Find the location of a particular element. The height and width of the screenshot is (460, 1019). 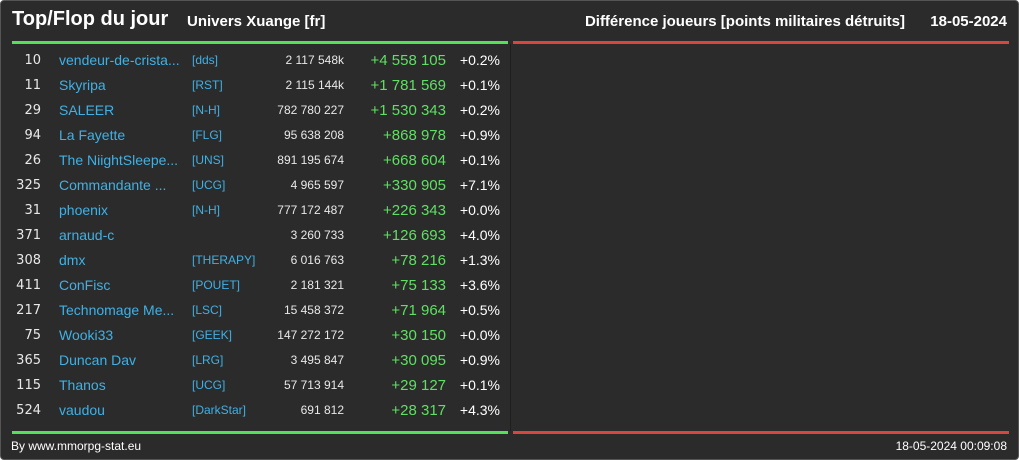

percent-value: +3.6% is located at coordinates (479, 285).